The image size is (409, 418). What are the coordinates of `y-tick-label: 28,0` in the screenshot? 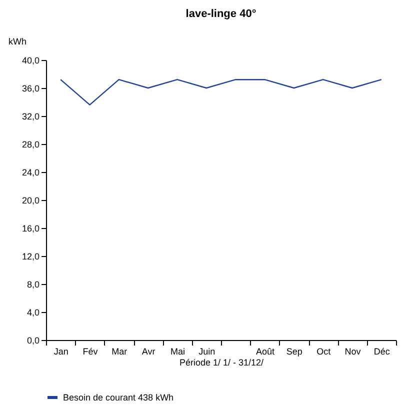 It's located at (31, 145).